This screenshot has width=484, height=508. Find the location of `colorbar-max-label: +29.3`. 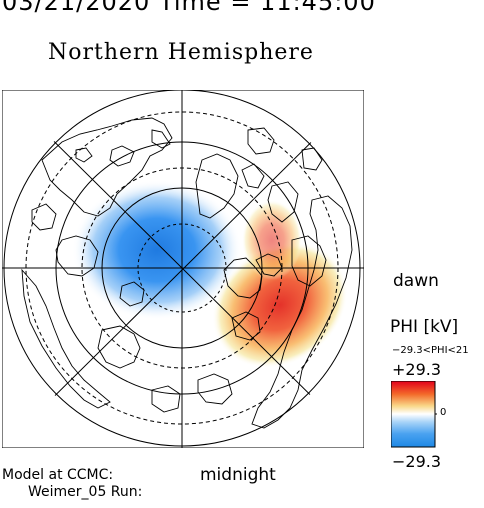

colorbar-max-label: +29.3 is located at coordinates (417, 369).